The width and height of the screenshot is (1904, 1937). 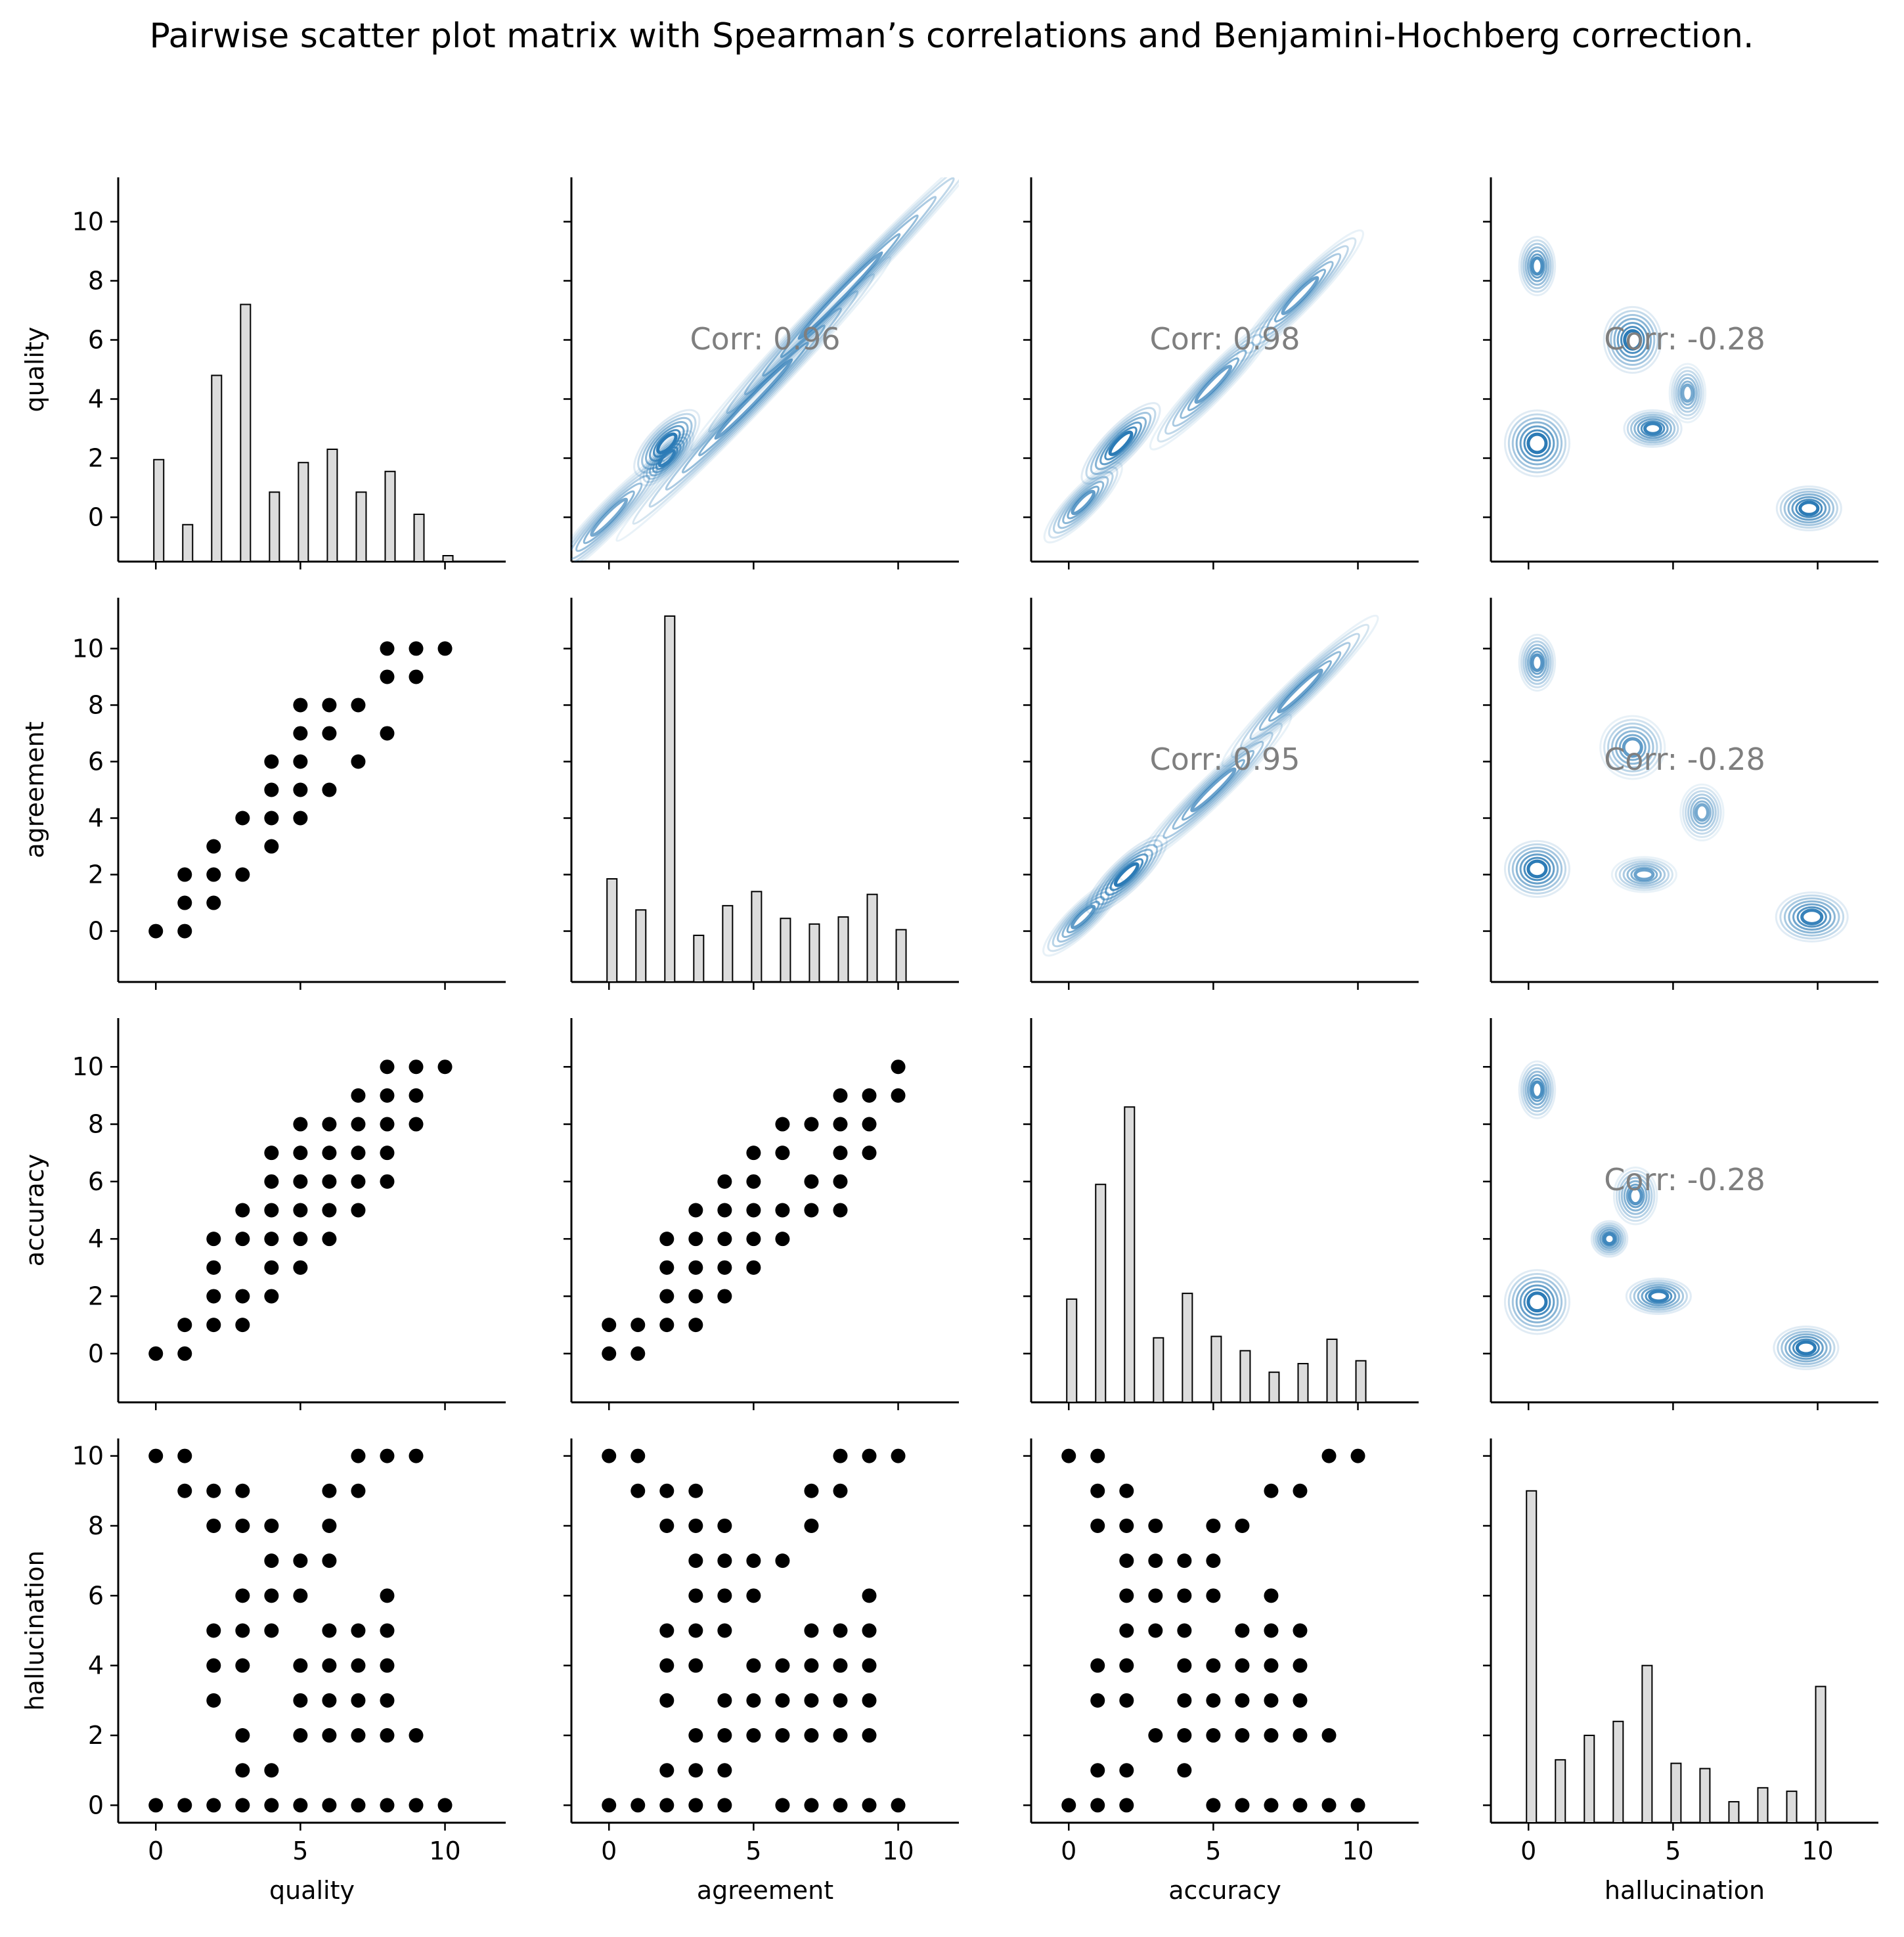 What do you see at coordinates (96, 1124) in the screenshot?
I see `y-tick-label: 8` at bounding box center [96, 1124].